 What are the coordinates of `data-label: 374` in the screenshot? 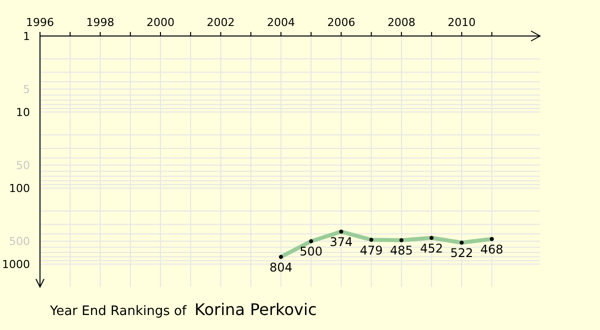 It's located at (341, 242).